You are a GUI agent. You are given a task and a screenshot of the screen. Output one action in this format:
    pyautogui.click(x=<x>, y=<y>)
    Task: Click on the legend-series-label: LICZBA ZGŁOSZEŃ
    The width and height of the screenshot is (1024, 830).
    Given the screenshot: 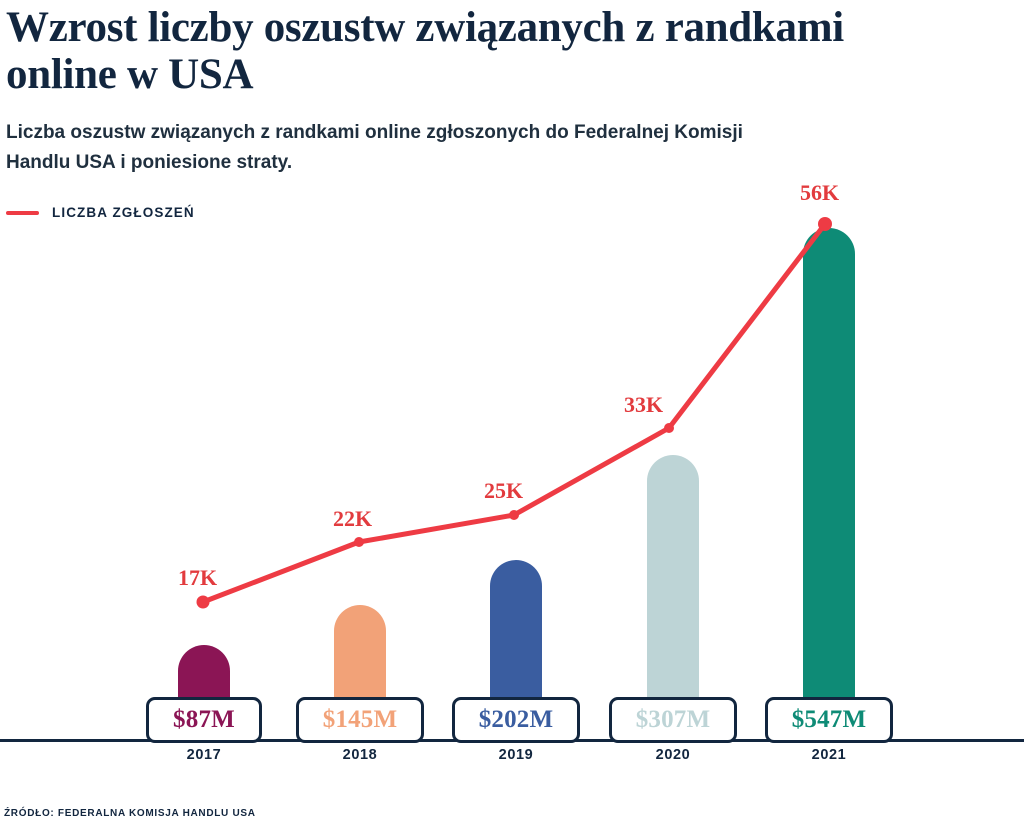 What is the action you would take?
    pyautogui.click(x=123, y=212)
    